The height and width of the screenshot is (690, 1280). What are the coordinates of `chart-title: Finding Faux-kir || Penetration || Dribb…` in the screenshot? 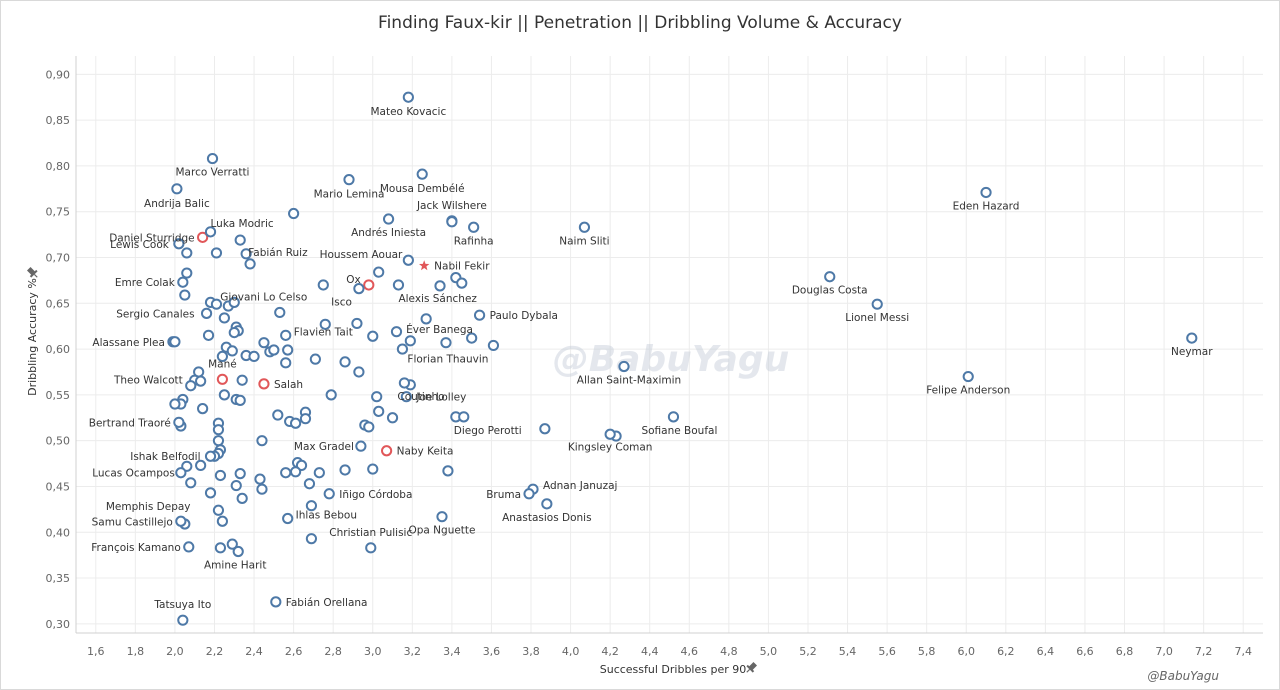 It's located at (640, 23).